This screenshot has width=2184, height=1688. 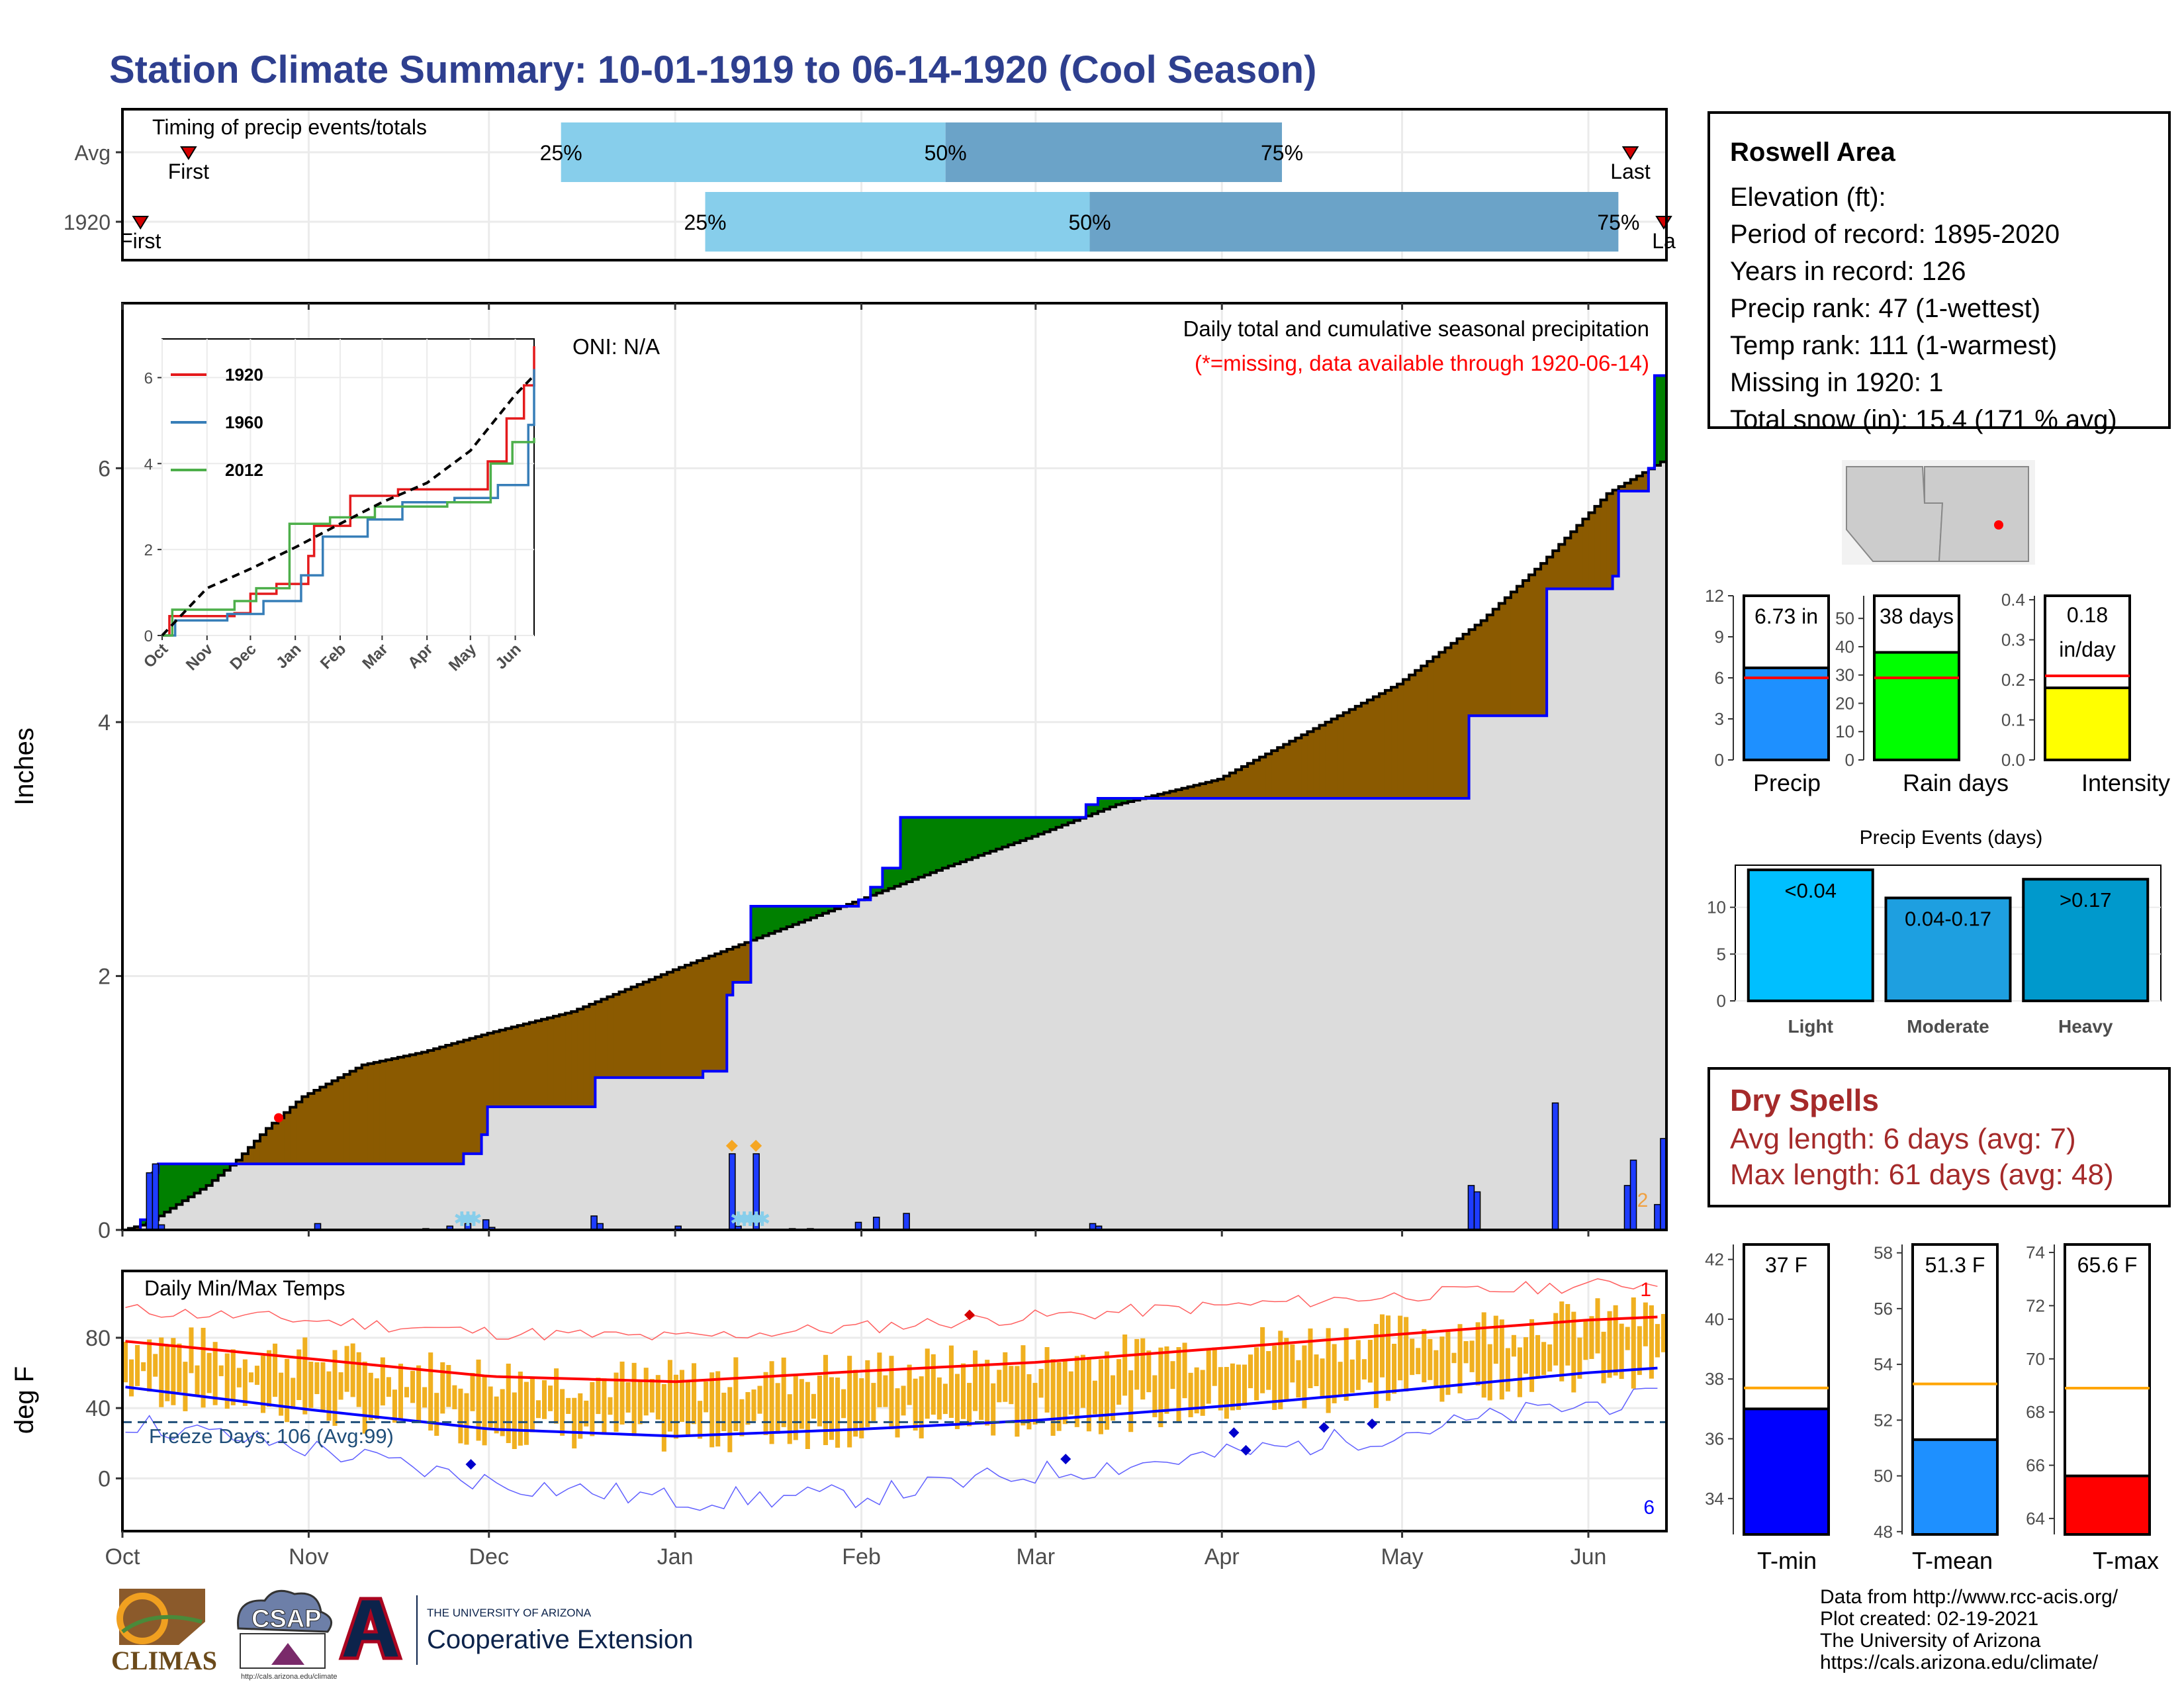 What do you see at coordinates (1885, 308) in the screenshot?
I see `info-precip-rank: Precip rank: 47 (1-wettest)` at bounding box center [1885, 308].